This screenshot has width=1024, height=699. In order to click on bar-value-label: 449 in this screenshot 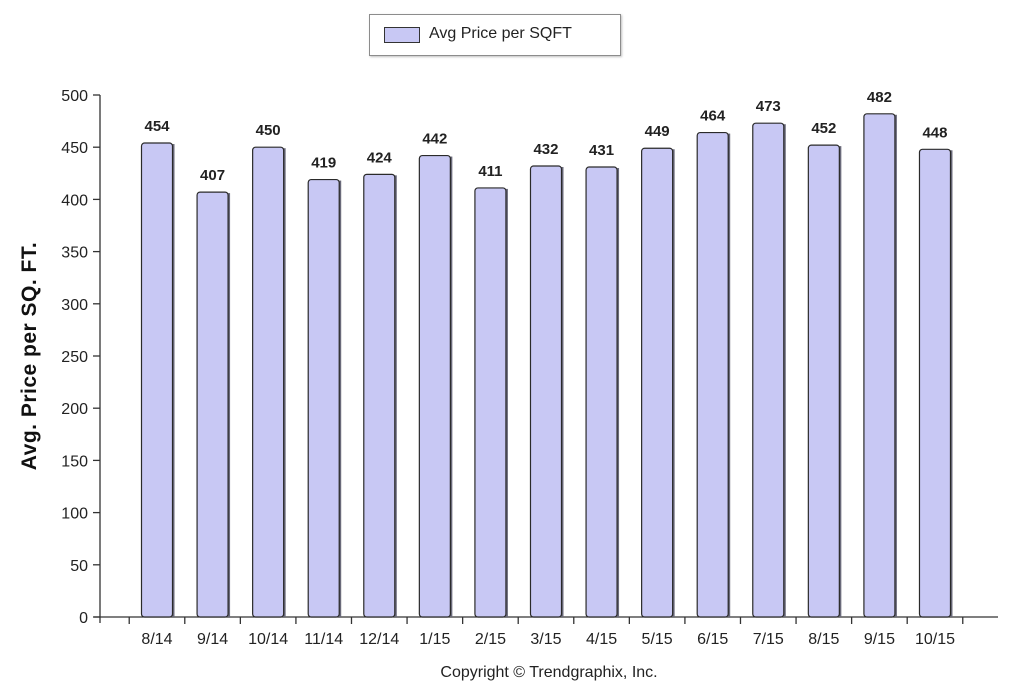, I will do `click(657, 131)`.